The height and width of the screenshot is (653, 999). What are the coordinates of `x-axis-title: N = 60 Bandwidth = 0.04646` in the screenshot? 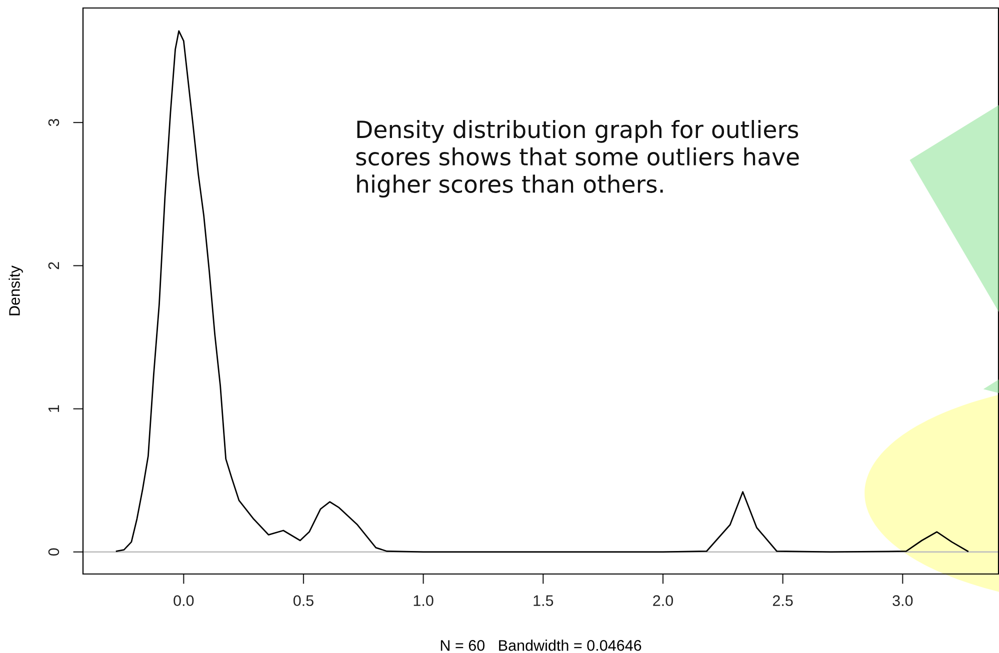 It's located at (541, 645).